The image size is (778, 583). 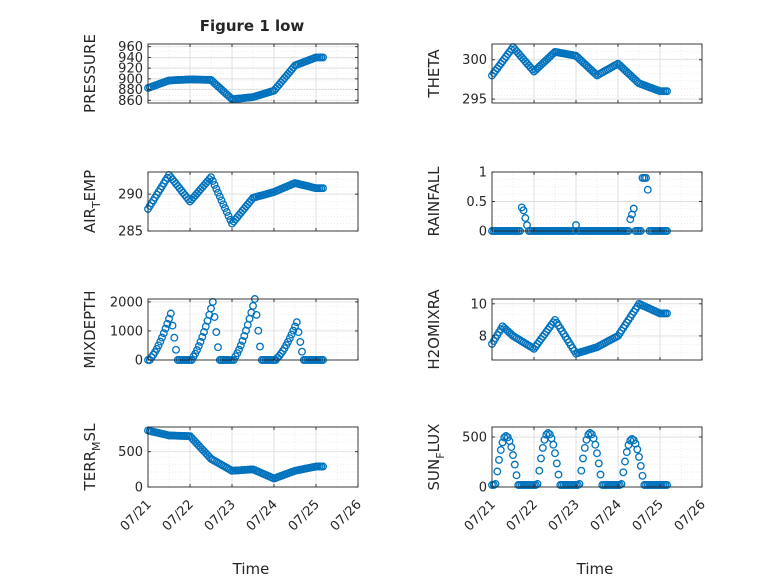 What do you see at coordinates (90, 185) in the screenshot?
I see `y-axis-label-rest: EMP` at bounding box center [90, 185].